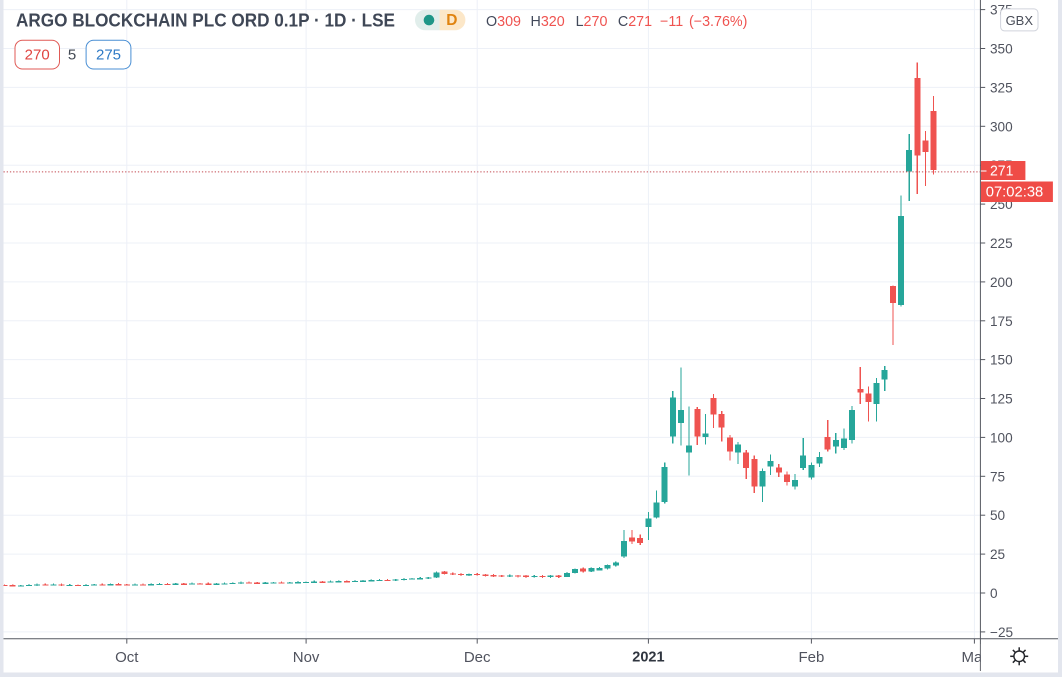  I want to click on svg-text: 0, so click(994, 593).